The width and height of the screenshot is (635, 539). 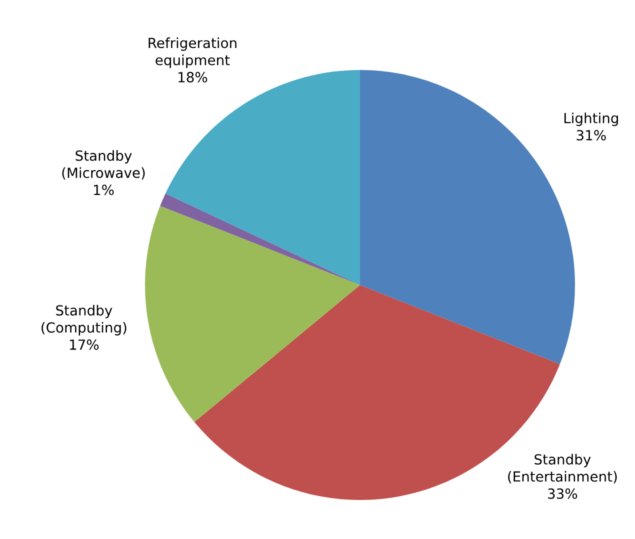 I want to click on data-label: 33%, so click(x=563, y=493).